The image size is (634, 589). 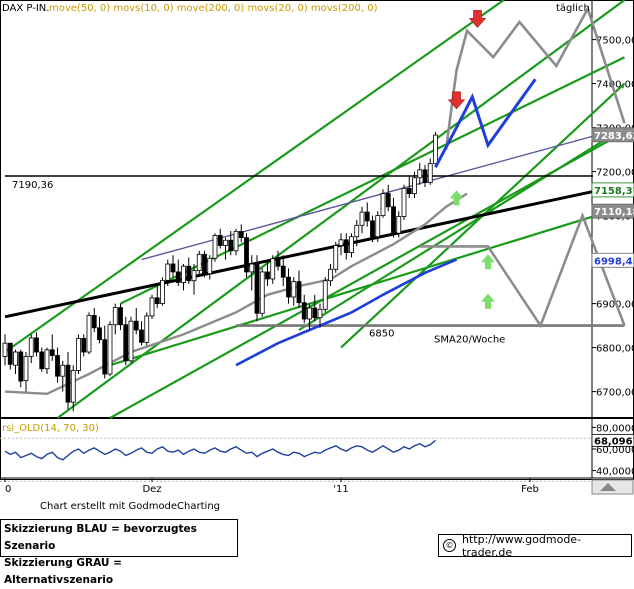 I want to click on blue-scenario-line, so click(x=485, y=123).